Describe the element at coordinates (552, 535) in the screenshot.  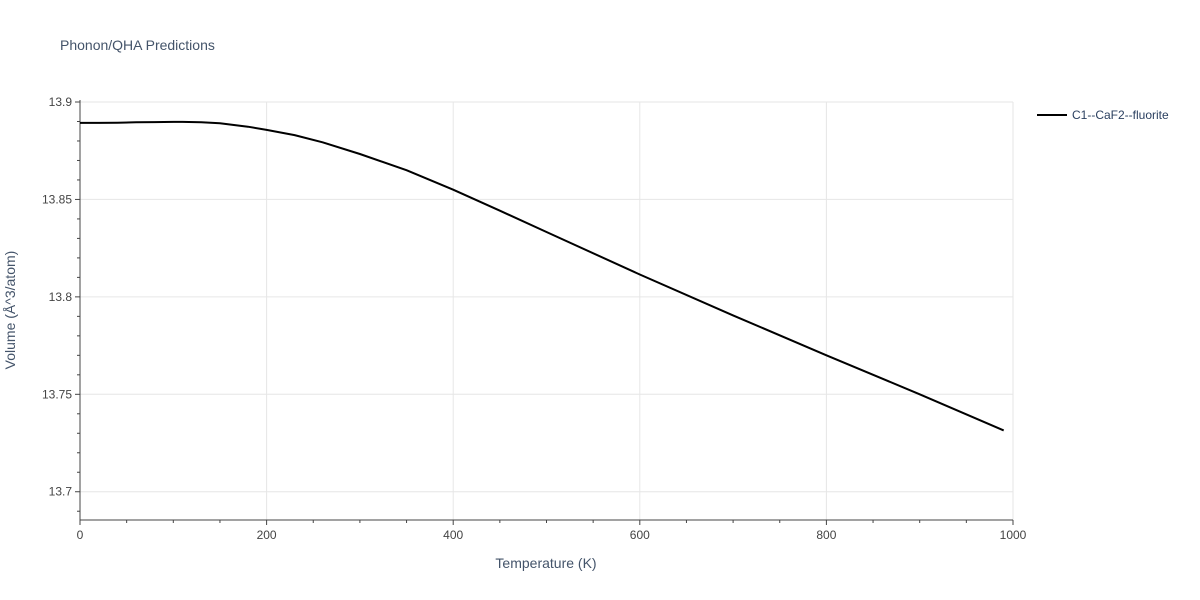
I see `x-ticks: 0 200 400 600 800 1000` at that location.